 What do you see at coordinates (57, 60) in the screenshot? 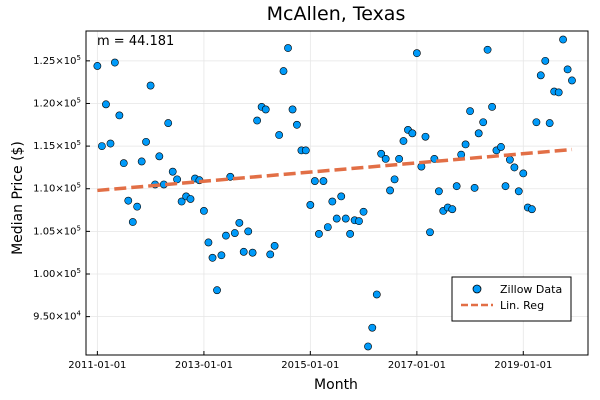
I see `y-tick-label: 1.25×105` at bounding box center [57, 60].